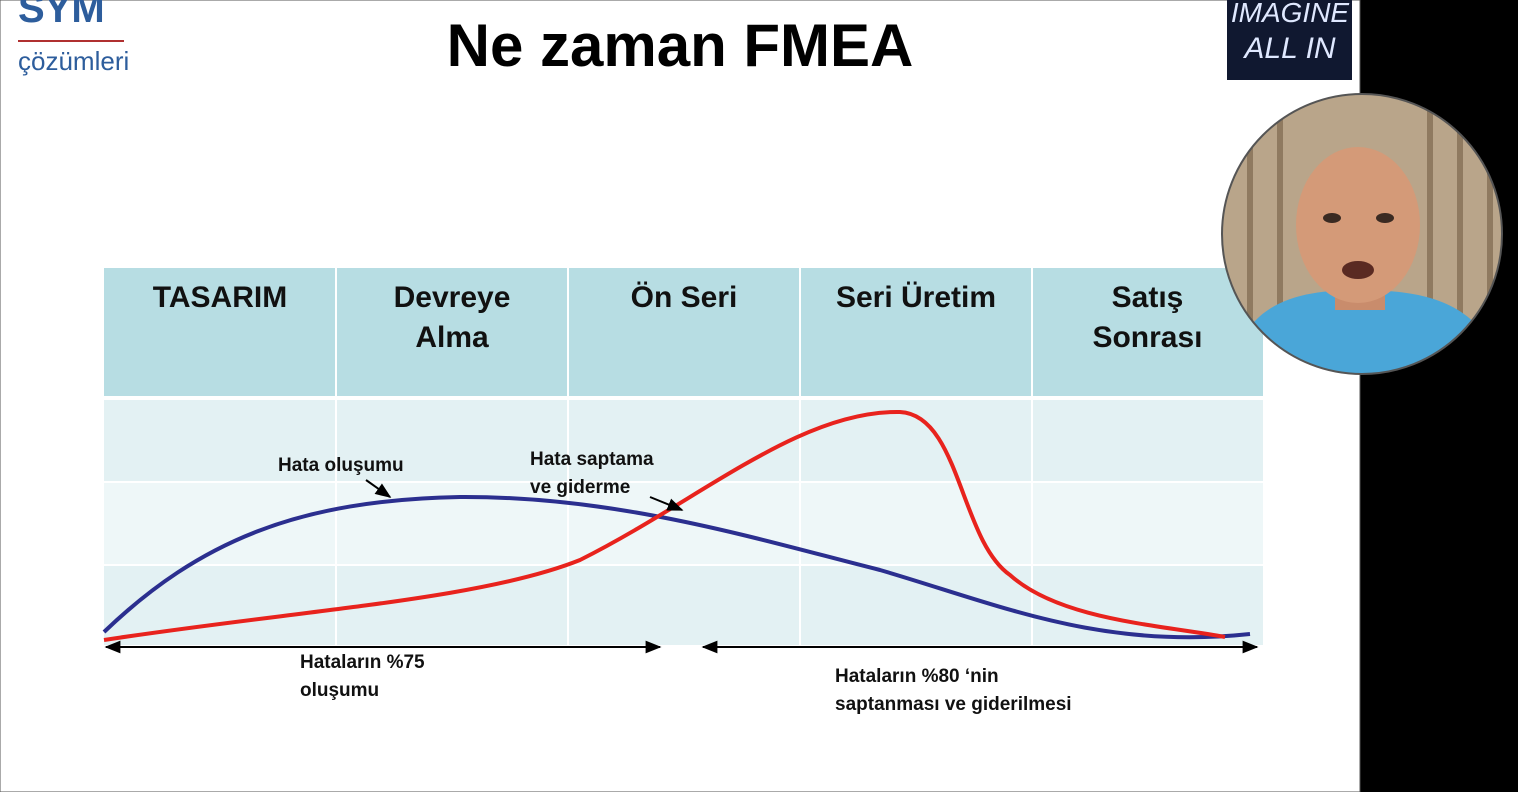 This screenshot has width=1518, height=792. What do you see at coordinates (916, 297) in the screenshot?
I see `phase-label: Seri Üretim` at bounding box center [916, 297].